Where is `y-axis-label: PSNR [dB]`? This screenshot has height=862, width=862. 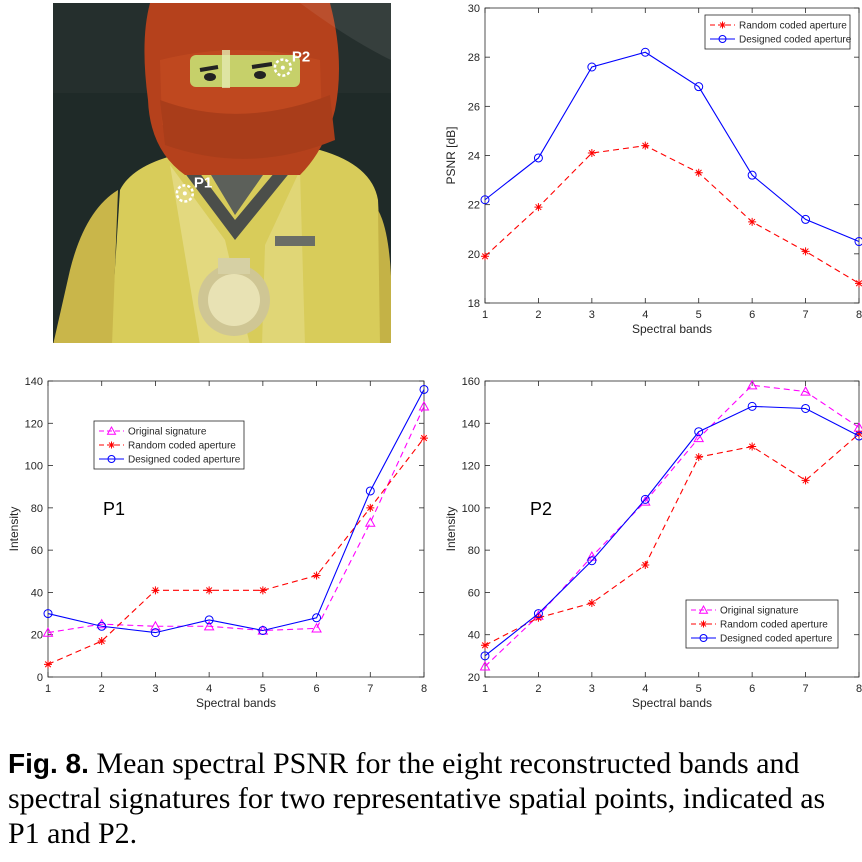 y-axis-label: PSNR [dB] is located at coordinates (451, 155).